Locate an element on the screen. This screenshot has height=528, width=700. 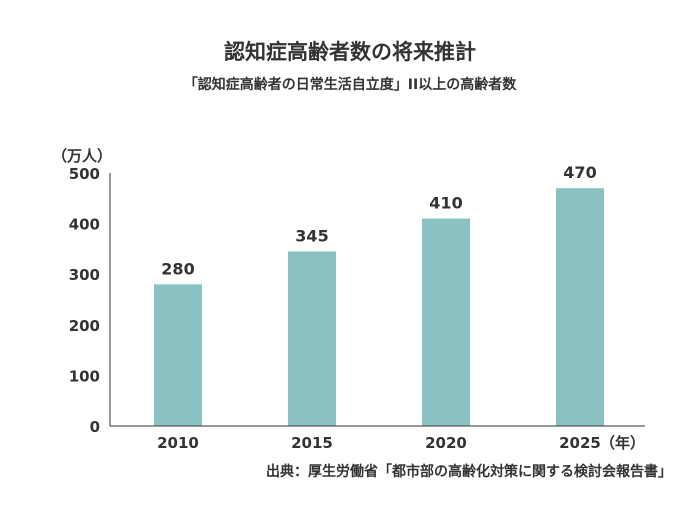
y-axis-unit-label: （万人） is located at coordinates (82, 156).